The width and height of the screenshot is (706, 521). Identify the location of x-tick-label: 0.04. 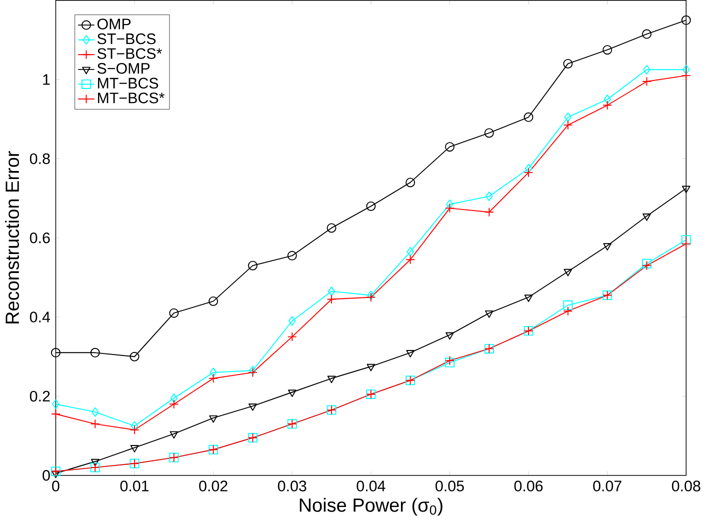
(371, 486).